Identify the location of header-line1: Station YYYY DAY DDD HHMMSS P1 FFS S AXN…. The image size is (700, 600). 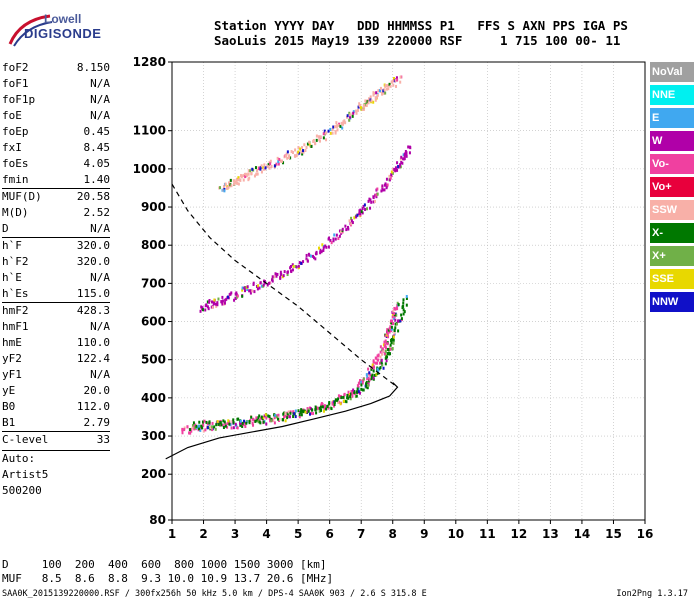
(421, 25).